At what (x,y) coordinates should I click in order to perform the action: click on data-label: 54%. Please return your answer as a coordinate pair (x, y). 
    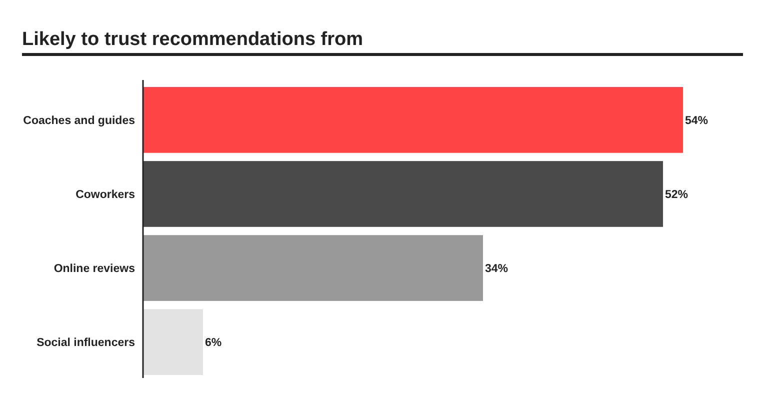
    Looking at the image, I should click on (696, 120).